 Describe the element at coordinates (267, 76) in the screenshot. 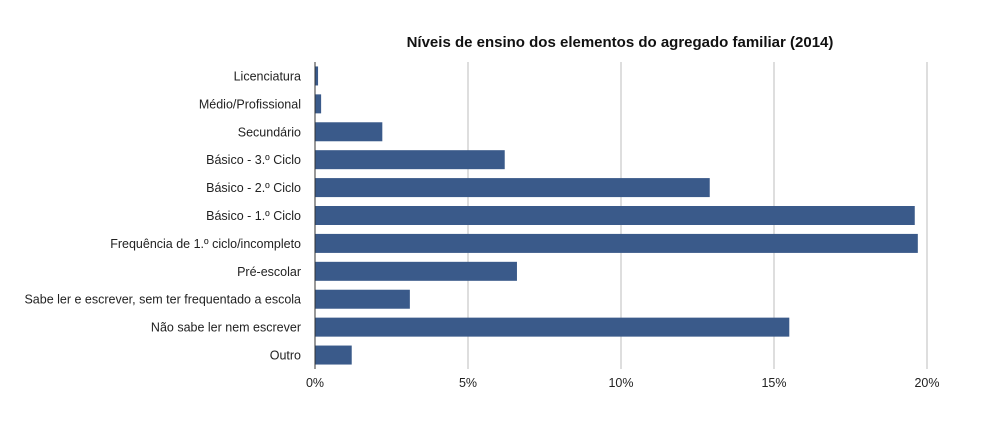

I see `category-label: Licenciatura` at that location.